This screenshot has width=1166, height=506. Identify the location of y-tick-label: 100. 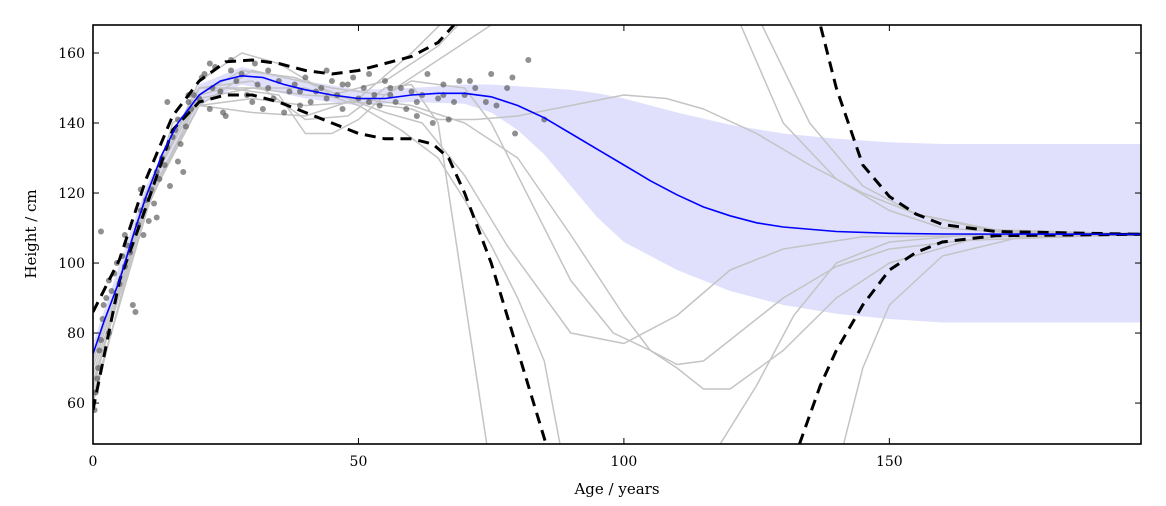
(71, 264).